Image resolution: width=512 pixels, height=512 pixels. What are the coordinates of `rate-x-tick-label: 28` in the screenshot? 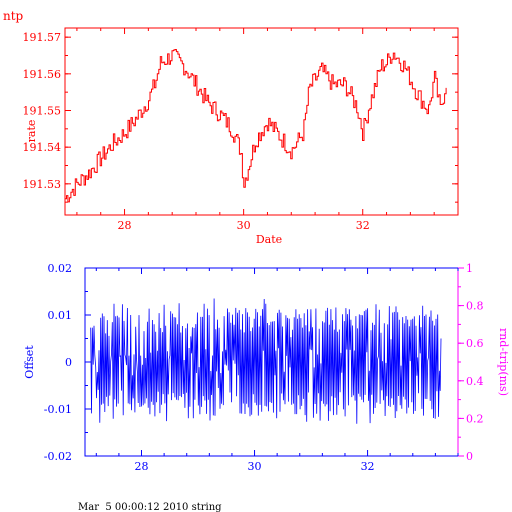 It's located at (125, 225).